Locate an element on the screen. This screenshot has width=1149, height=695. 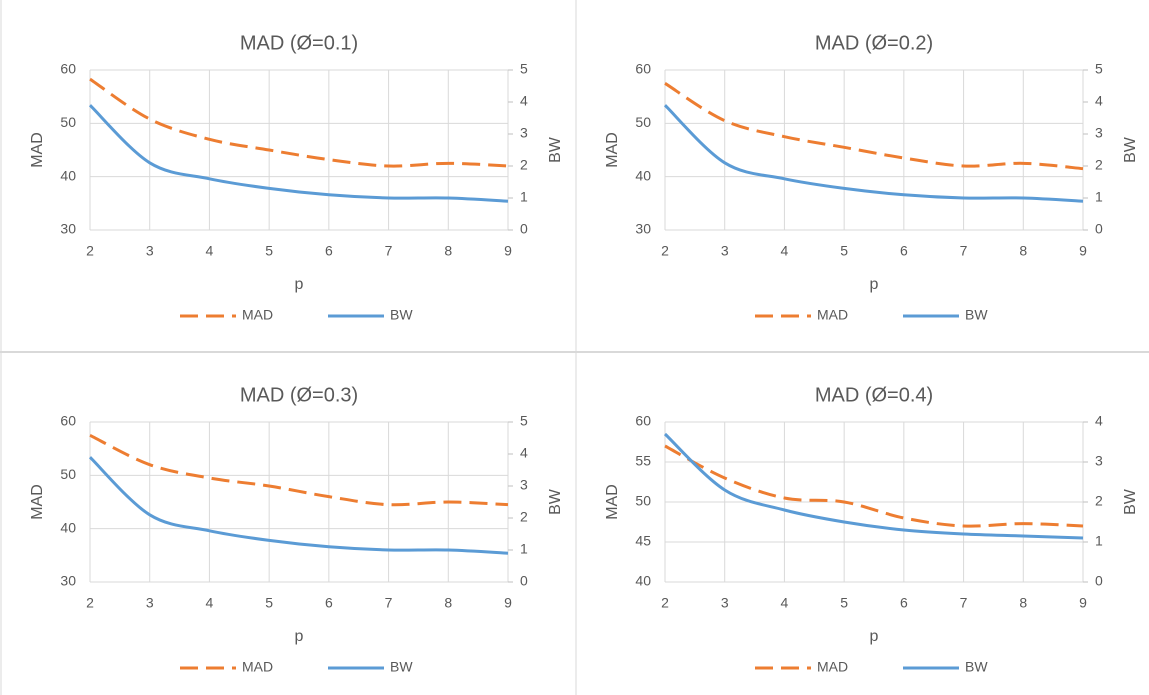
y-tick-label: 45 is located at coordinates (643, 541).